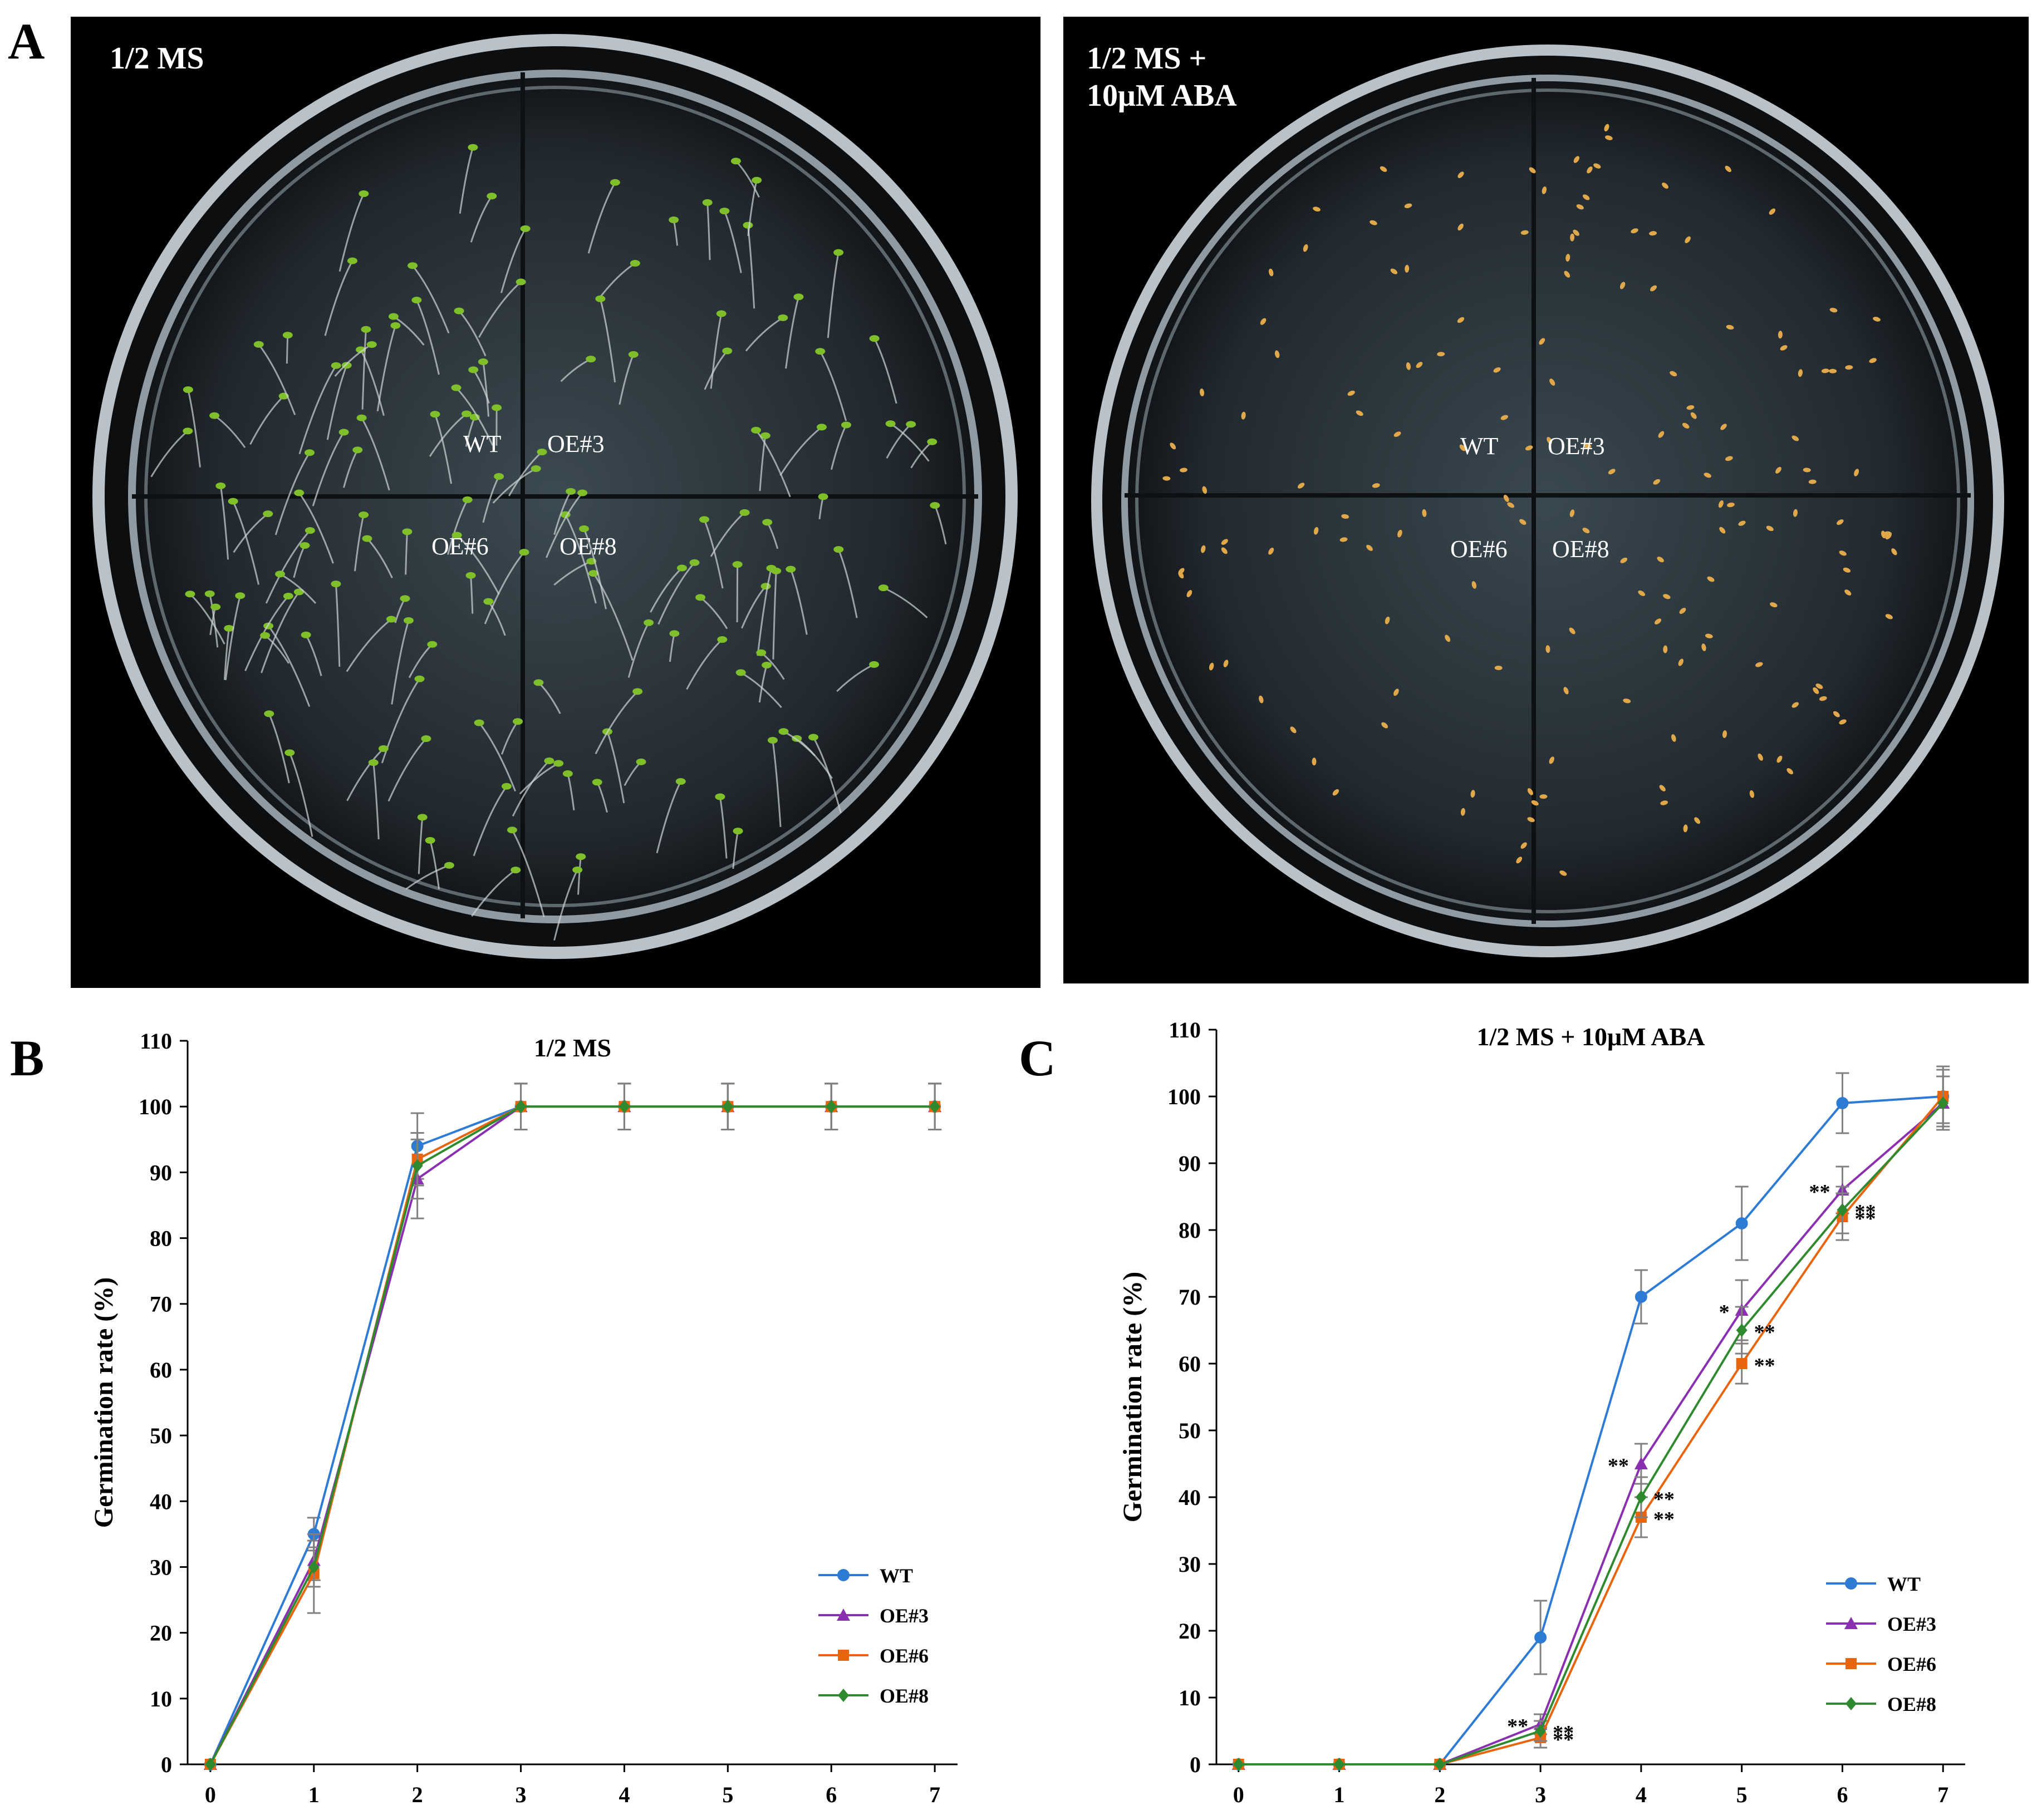 The width and height of the screenshot is (2032, 1820). What do you see at coordinates (1576, 446) in the screenshot?
I see `plate-label-oe3: OE#3` at bounding box center [1576, 446].